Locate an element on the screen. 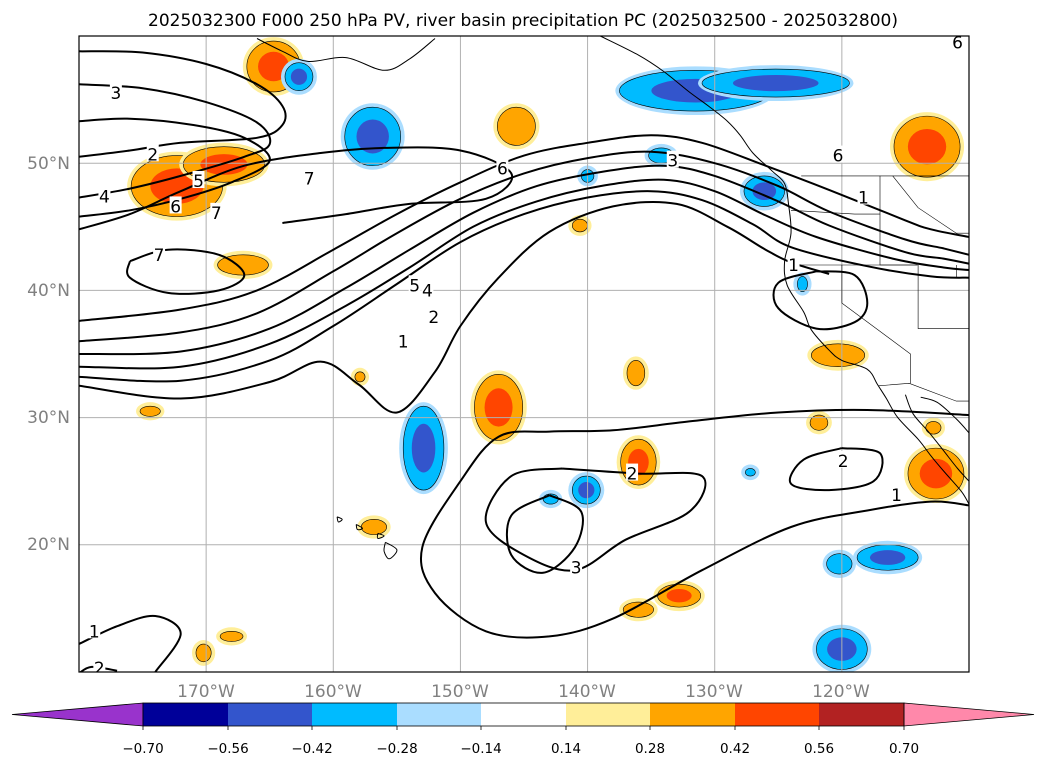  border-id-mt is located at coordinates (930, 204).